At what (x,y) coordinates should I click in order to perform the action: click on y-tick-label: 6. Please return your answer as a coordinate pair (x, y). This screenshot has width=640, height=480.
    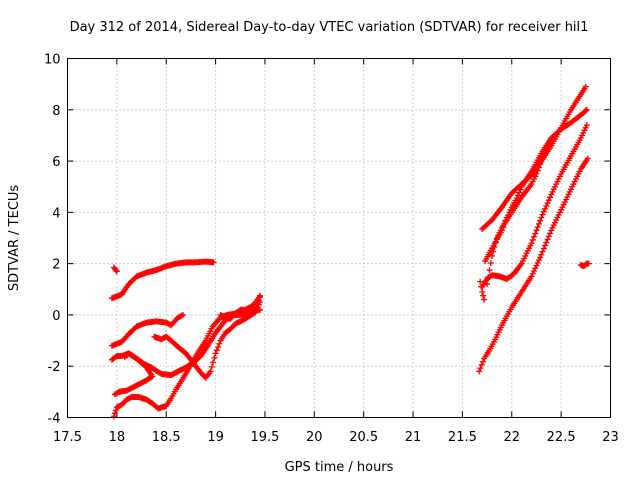
    Looking at the image, I should click on (56, 162).